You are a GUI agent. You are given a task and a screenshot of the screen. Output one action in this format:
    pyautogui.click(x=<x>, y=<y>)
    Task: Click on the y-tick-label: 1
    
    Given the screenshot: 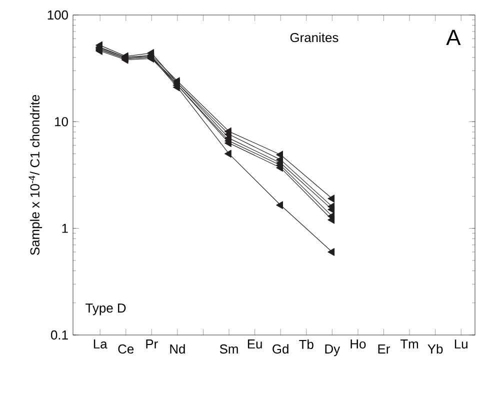 What is the action you would take?
    pyautogui.click(x=65, y=228)
    